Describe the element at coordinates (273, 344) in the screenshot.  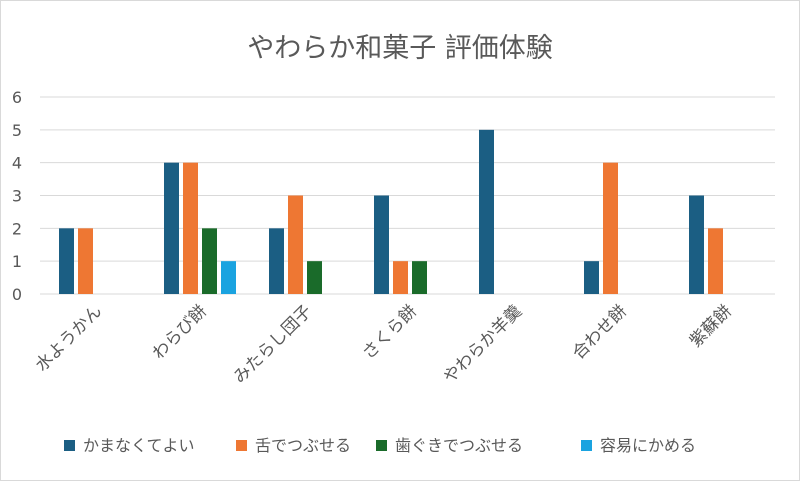
I see `x-category-label: みたらし団子` at that location.